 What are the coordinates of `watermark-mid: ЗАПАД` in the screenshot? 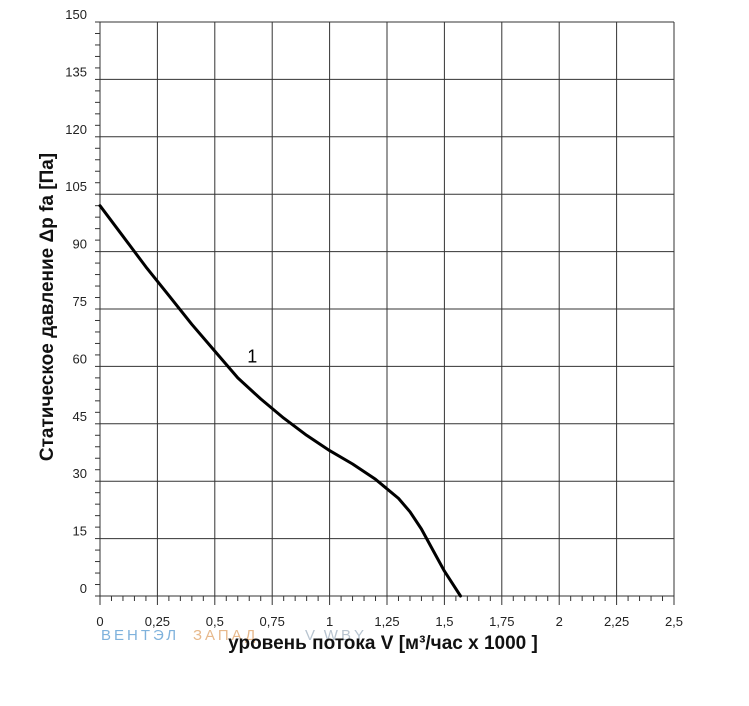 It's located at (225, 635).